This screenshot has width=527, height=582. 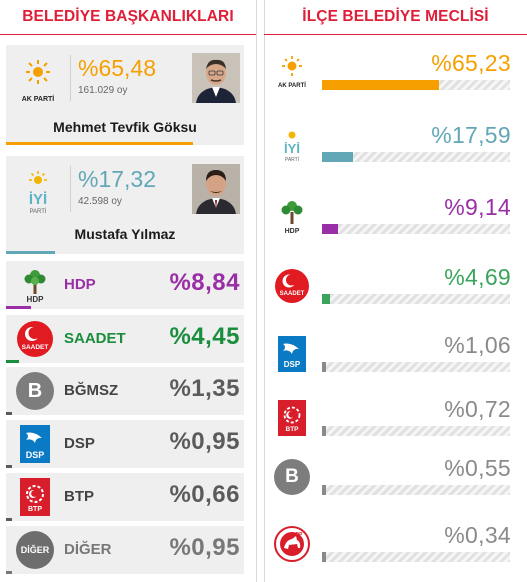 I want to click on candidate-name: Mehmet Tevfik Göksu, so click(x=125, y=127).